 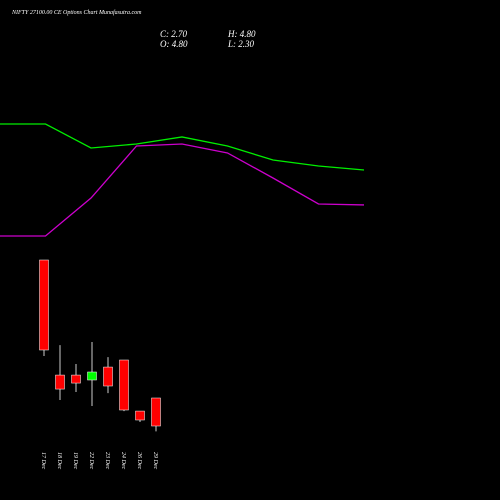 What do you see at coordinates (43, 460) in the screenshot?
I see `x-tick-label: 17 Dec` at bounding box center [43, 460].